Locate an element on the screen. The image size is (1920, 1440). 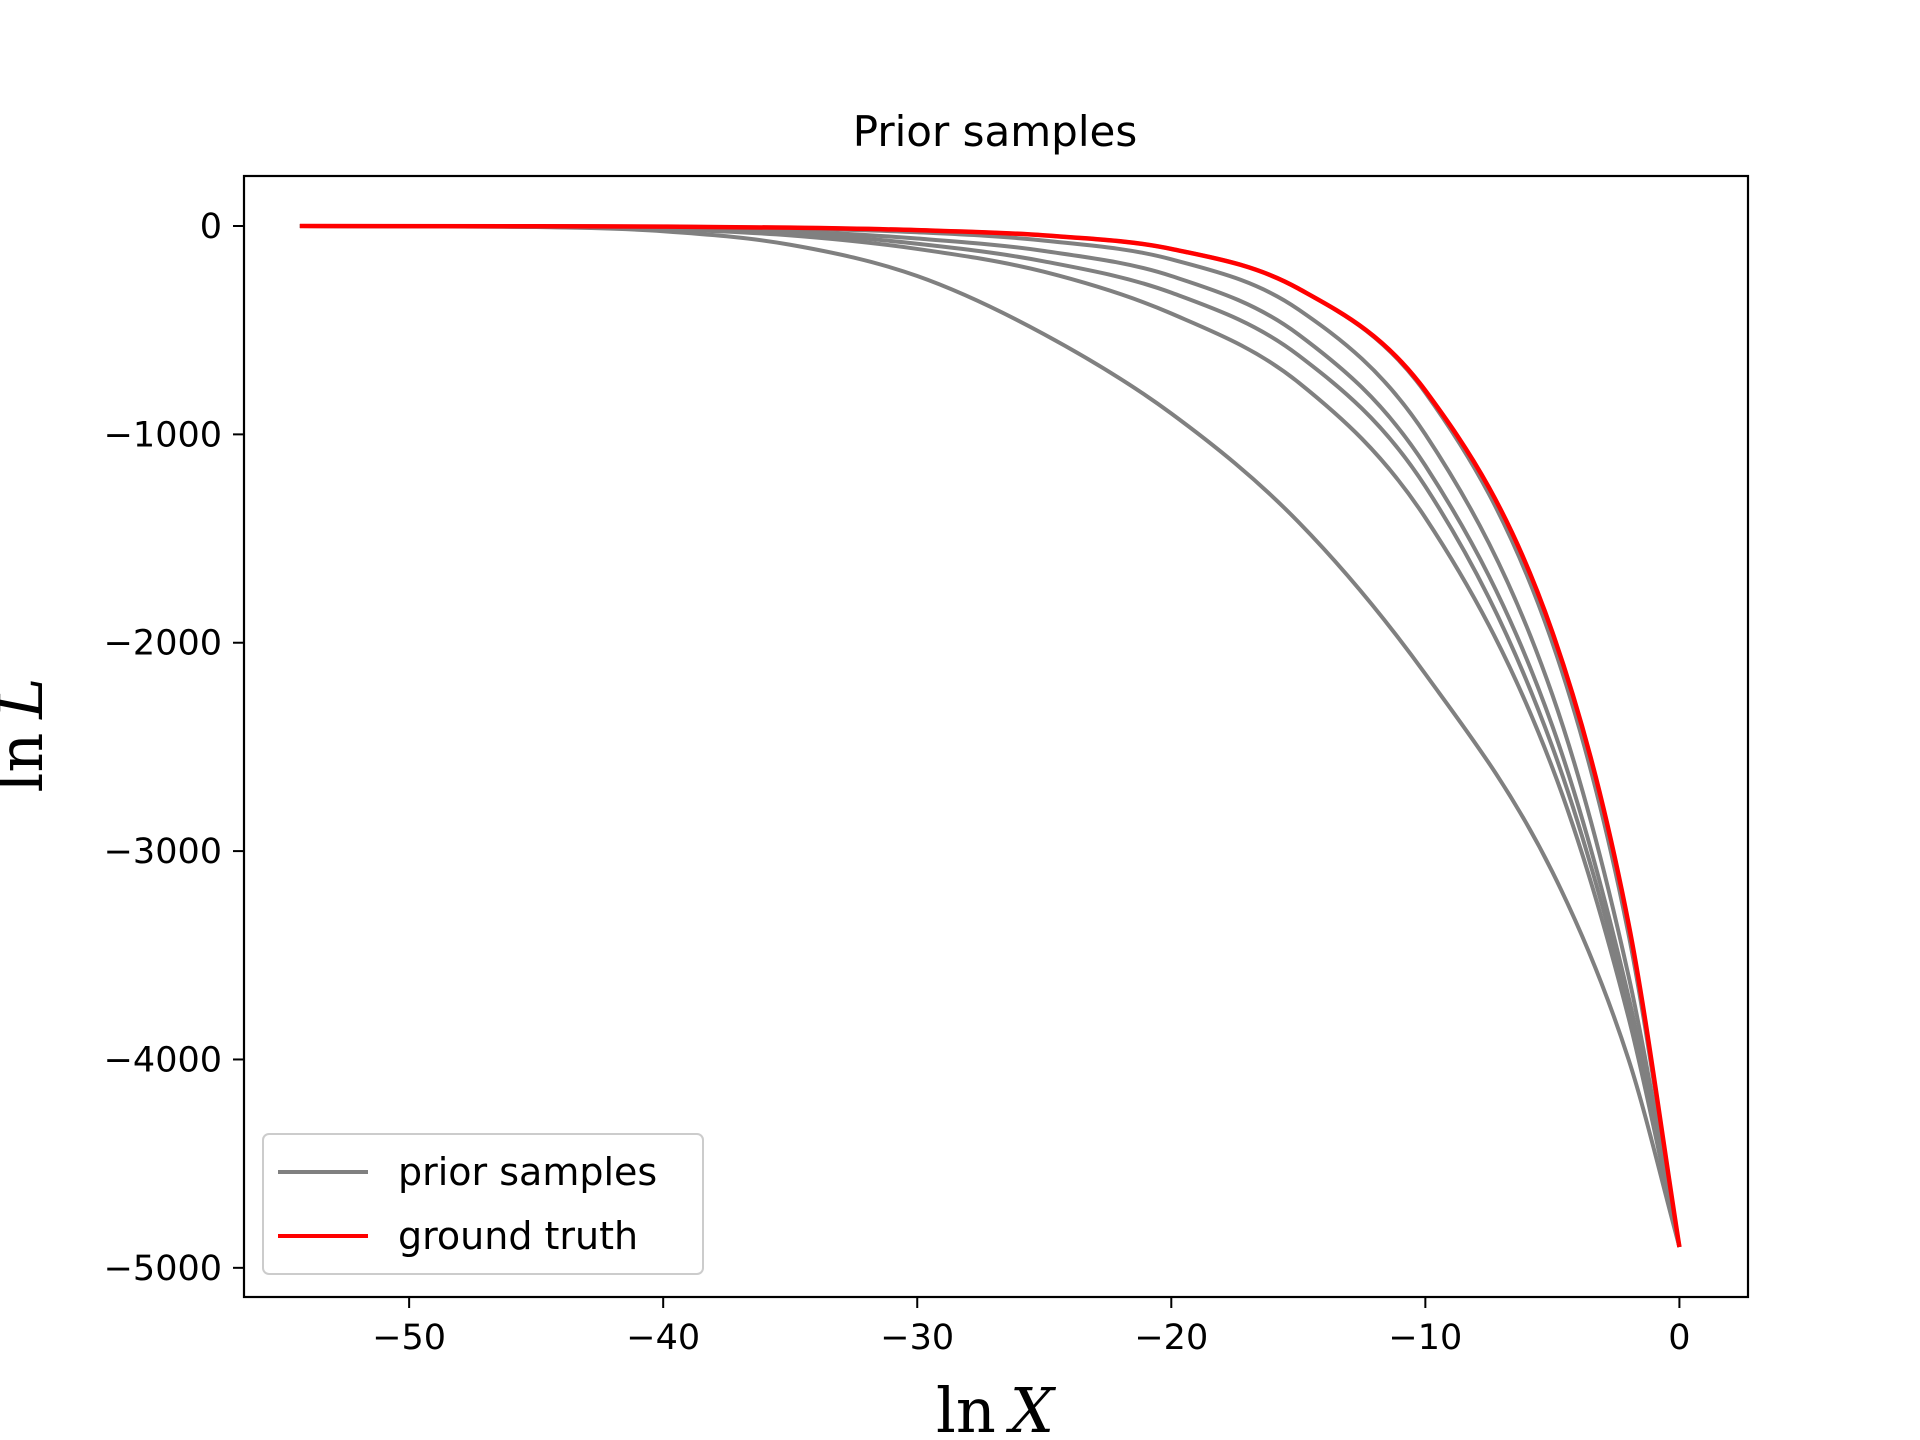
y-tick-label: 0 is located at coordinates (211, 227).